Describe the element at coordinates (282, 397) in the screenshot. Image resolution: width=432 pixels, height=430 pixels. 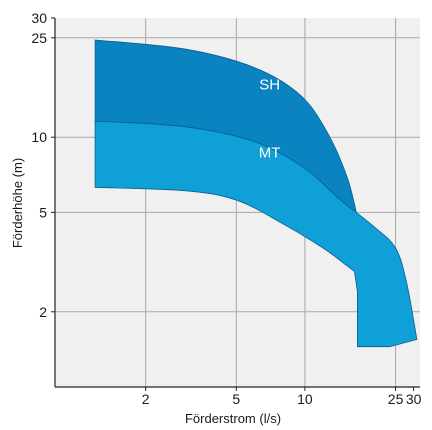
I see `x-tick-labels: 2 5 10 25 30` at that location.